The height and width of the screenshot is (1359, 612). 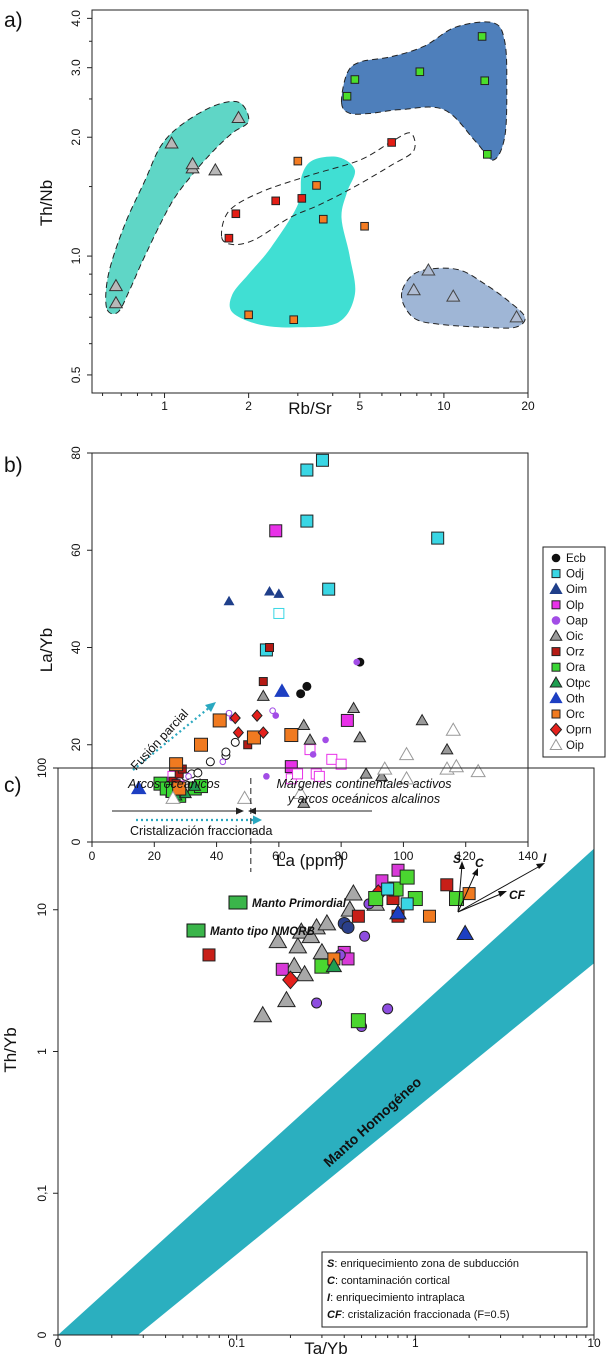 What do you see at coordinates (578, 684) in the screenshot?
I see `legend-label-otpc: Otpc` at bounding box center [578, 684].